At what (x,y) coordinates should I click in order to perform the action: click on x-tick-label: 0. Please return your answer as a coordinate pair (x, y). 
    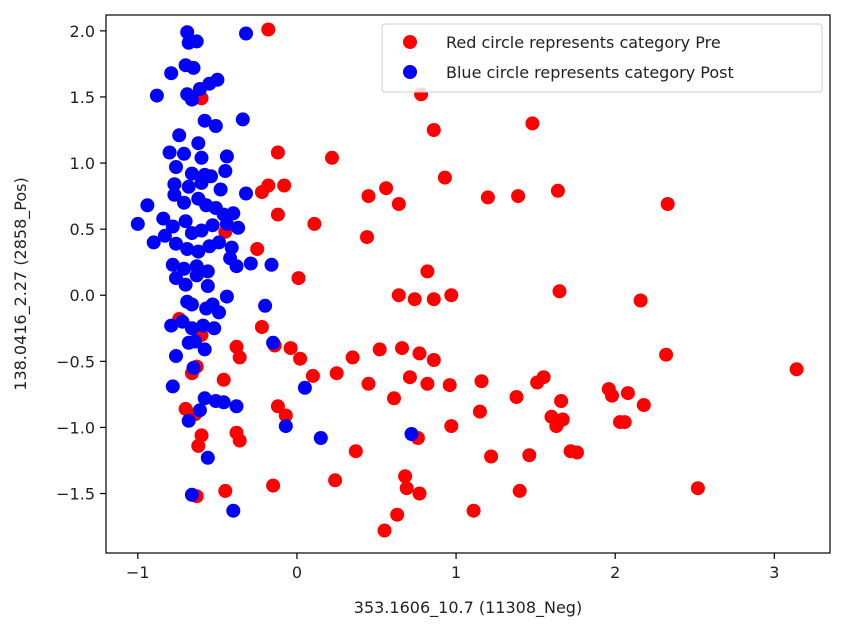
    Looking at the image, I should click on (297, 572).